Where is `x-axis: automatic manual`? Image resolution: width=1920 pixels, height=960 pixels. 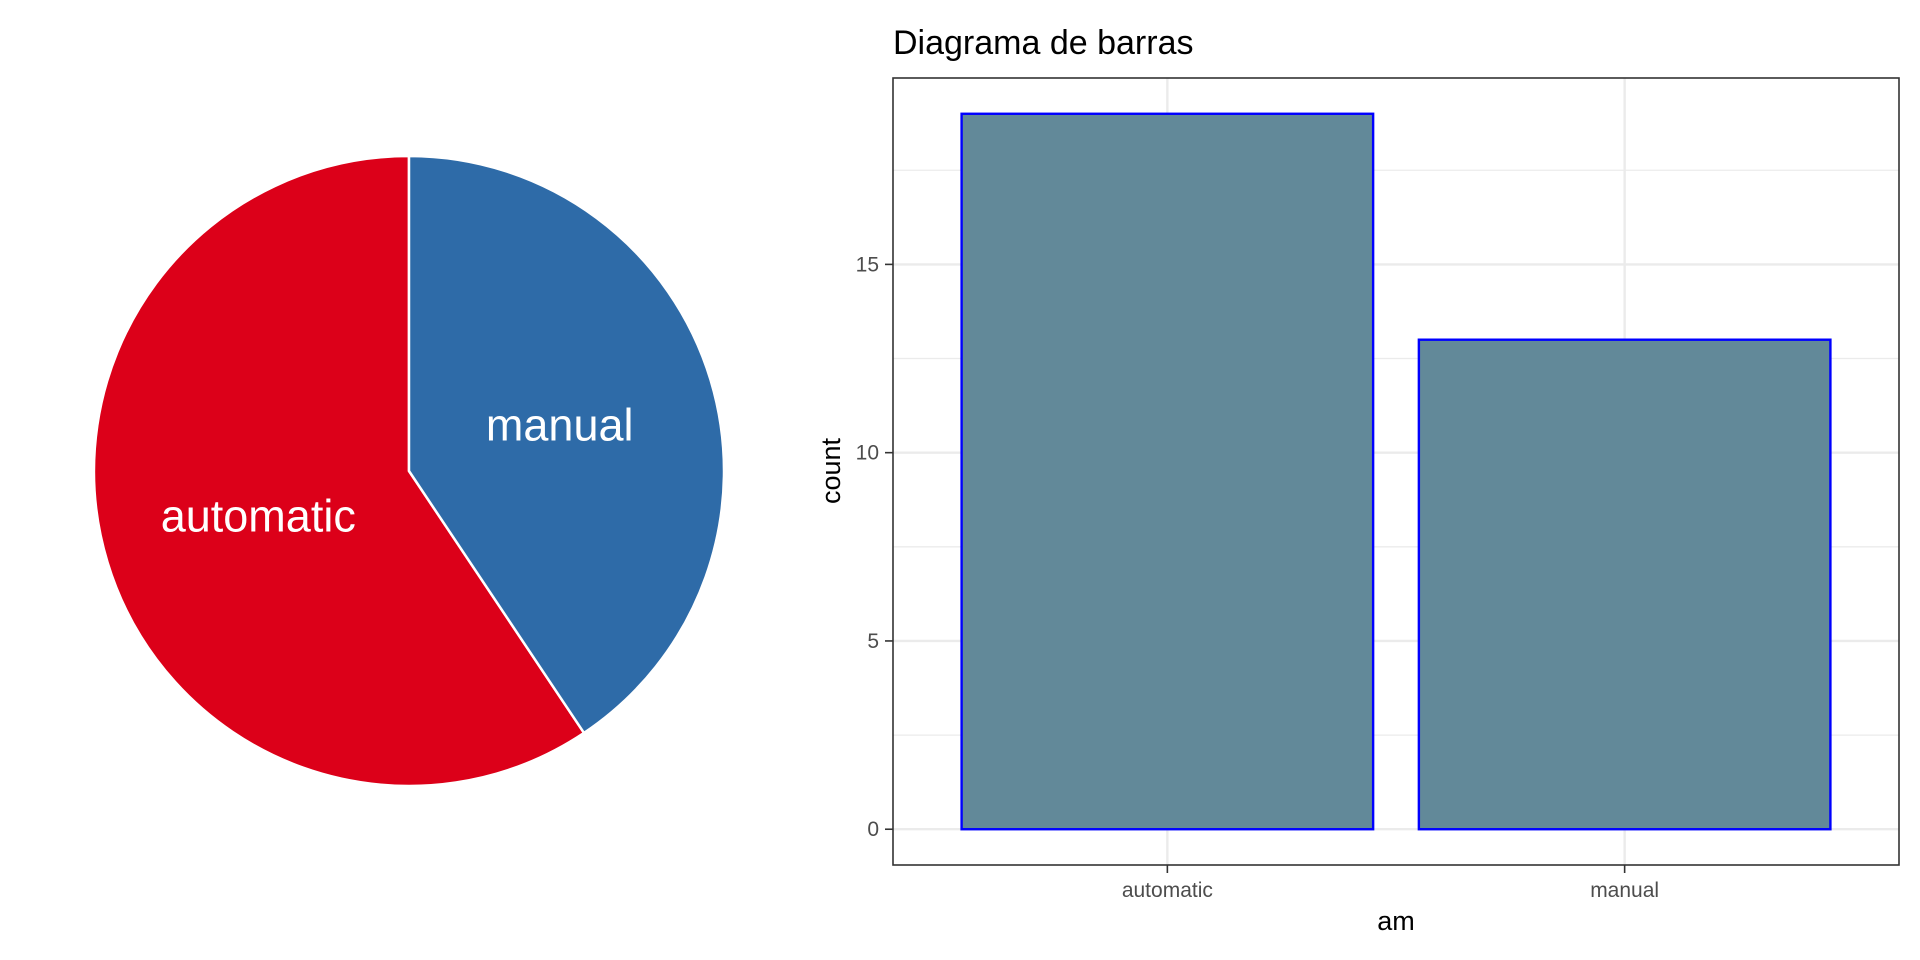 x-axis: automatic manual is located at coordinates (1390, 883).